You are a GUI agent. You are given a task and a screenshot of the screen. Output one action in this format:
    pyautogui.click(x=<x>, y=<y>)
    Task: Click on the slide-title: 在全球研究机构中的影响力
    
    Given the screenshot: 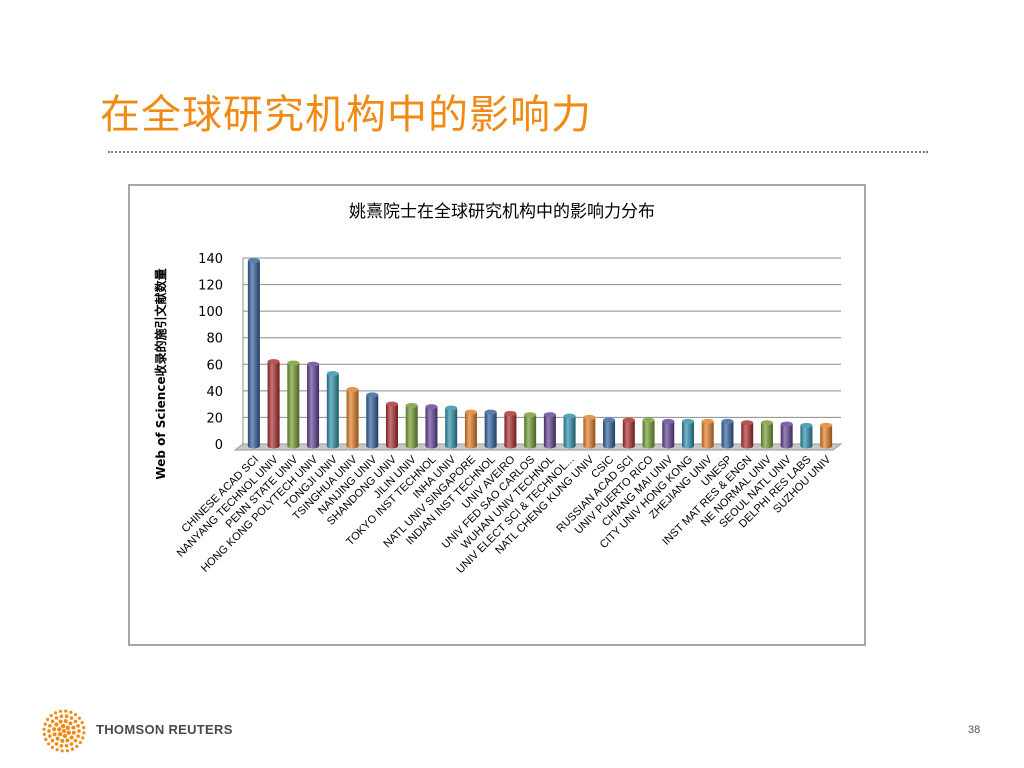 What is the action you would take?
    pyautogui.click(x=346, y=115)
    